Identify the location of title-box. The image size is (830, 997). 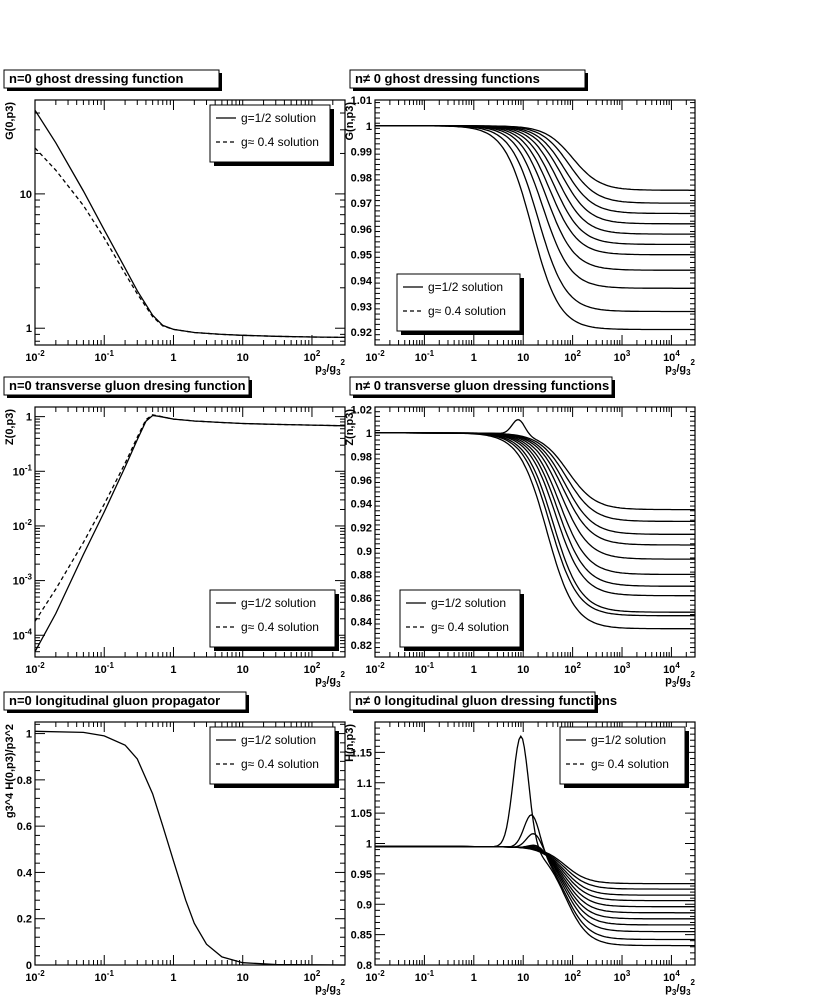
(481, 386).